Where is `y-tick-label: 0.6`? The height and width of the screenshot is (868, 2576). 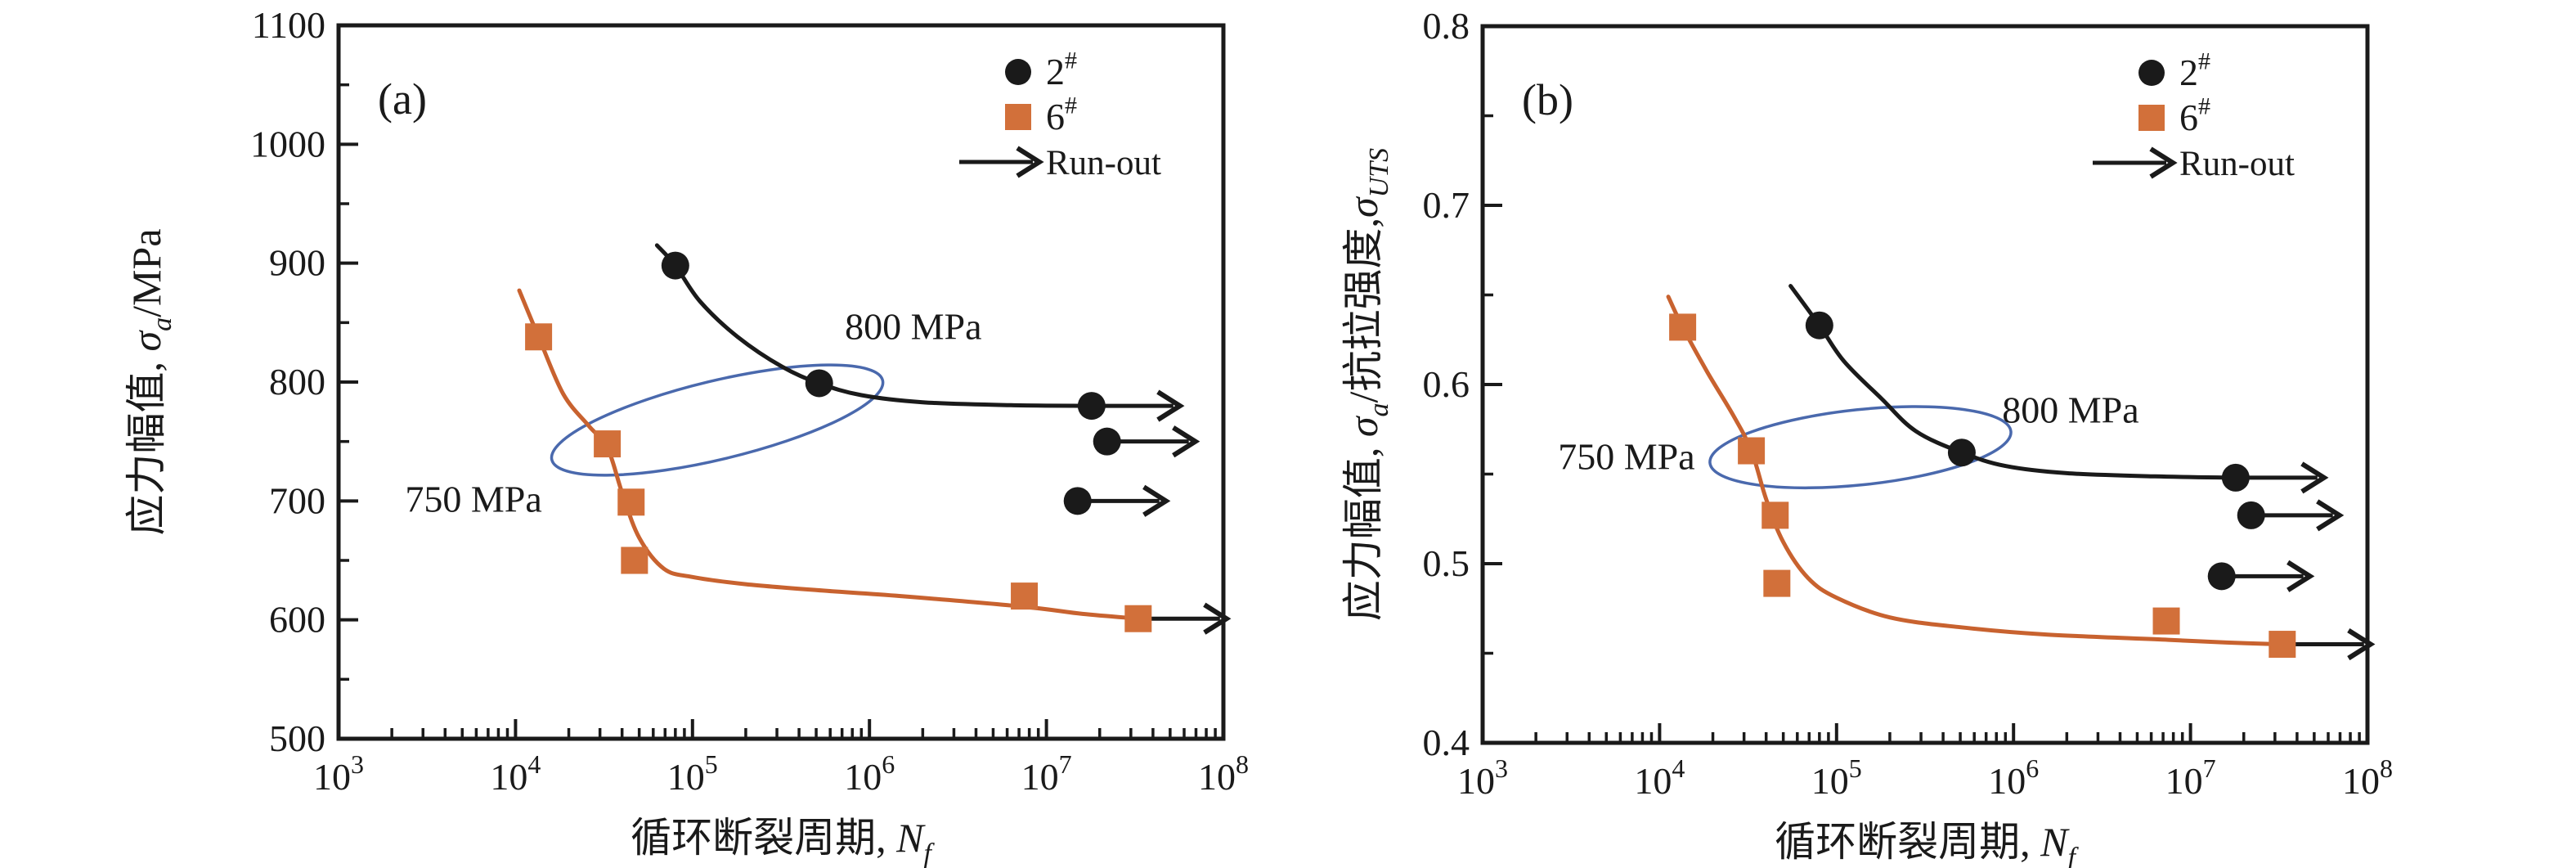 y-tick-label: 0.6 is located at coordinates (1447, 384).